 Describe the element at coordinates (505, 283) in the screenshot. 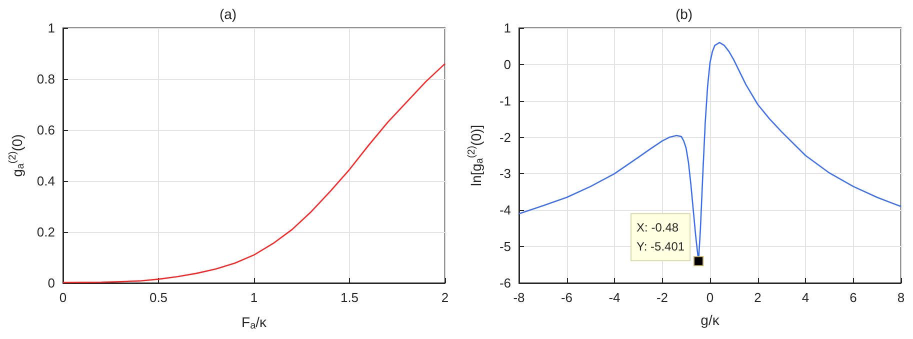

I see `y-tick-label: -6` at that location.